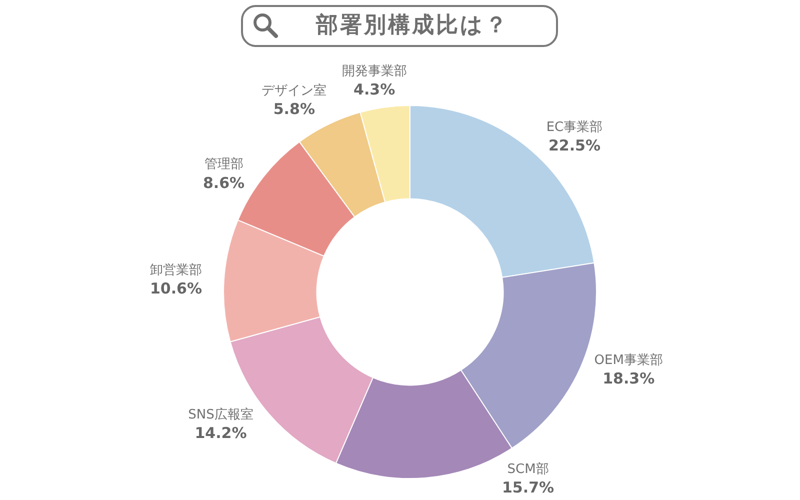 Image resolution: width=800 pixels, height=500 pixels. Describe the element at coordinates (375, 89) in the screenshot. I see `data-label: 4.3%` at that location.